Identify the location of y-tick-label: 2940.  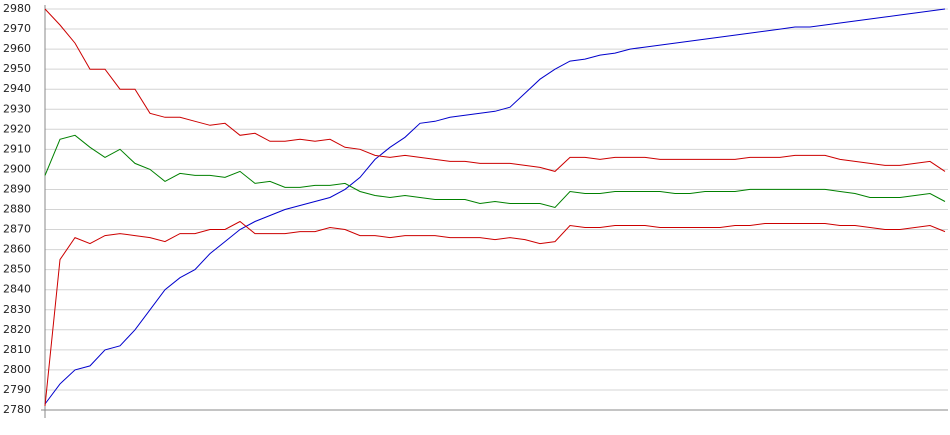
(17, 88).